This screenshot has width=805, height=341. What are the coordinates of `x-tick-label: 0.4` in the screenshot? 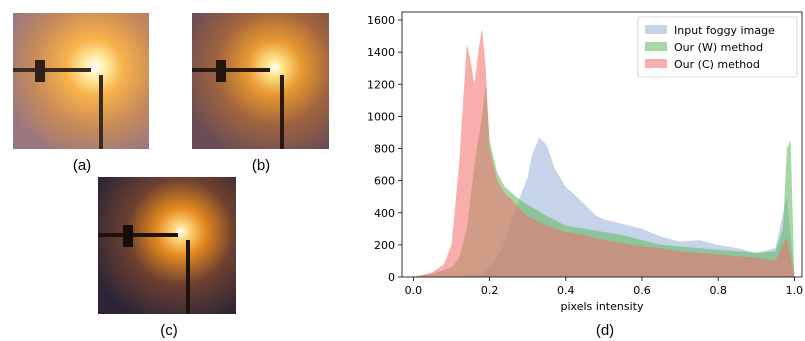 It's located at (566, 290).